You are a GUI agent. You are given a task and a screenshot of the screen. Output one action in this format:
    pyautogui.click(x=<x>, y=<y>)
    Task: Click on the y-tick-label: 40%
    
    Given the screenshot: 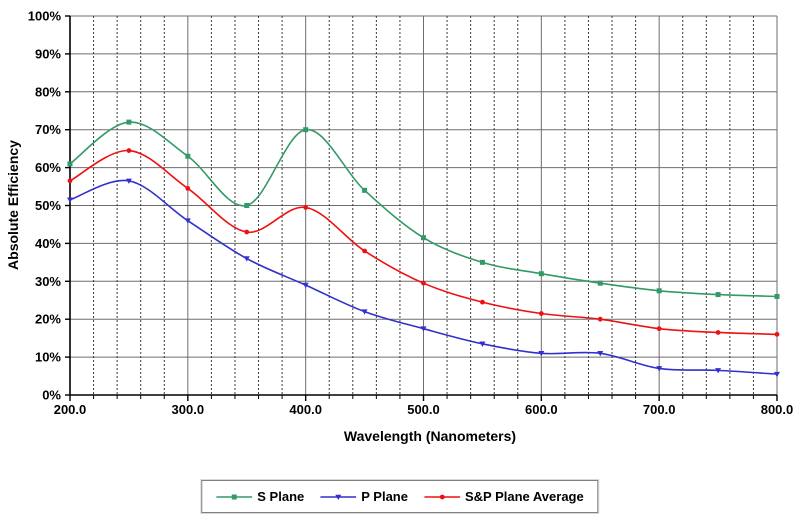 What is the action you would take?
    pyautogui.click(x=48, y=243)
    